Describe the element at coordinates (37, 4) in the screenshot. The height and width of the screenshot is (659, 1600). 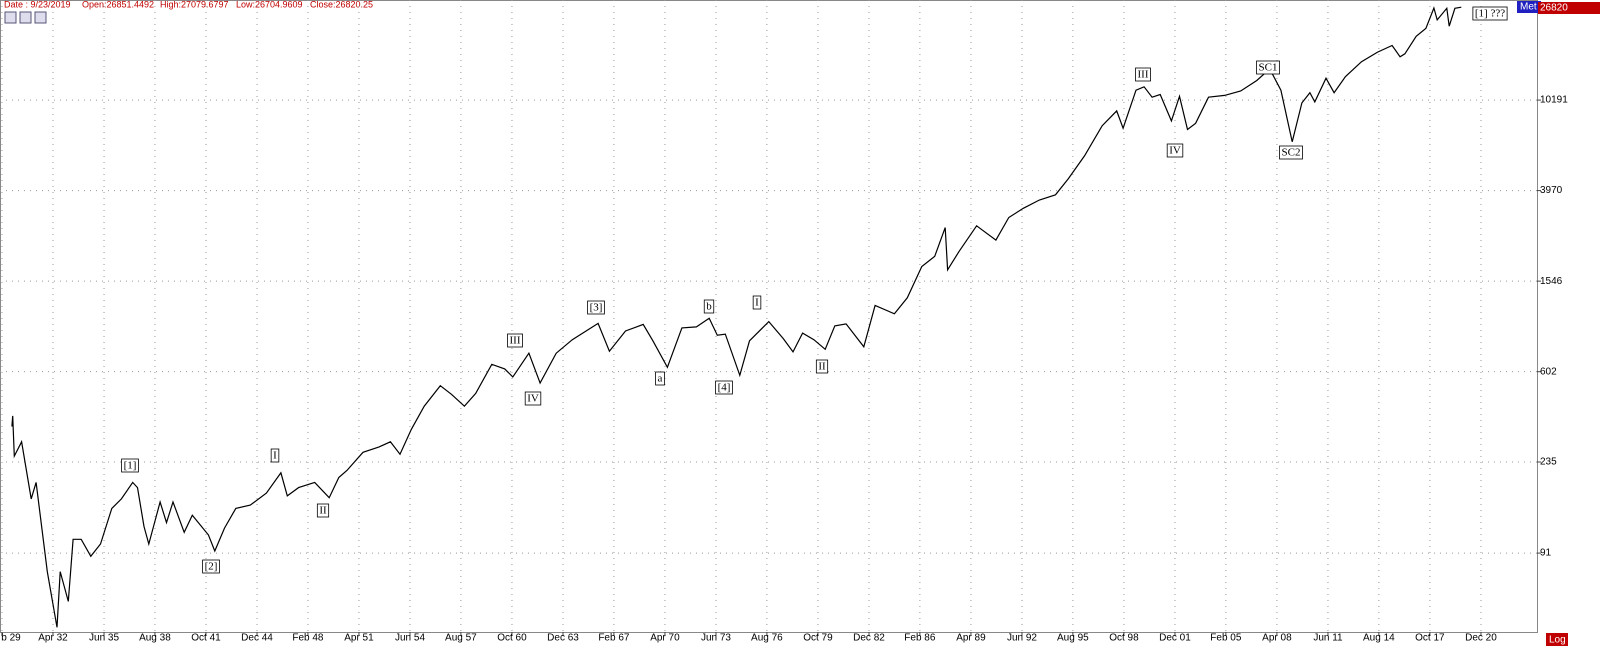
I see `date: Date : 9/23/2019` at that location.